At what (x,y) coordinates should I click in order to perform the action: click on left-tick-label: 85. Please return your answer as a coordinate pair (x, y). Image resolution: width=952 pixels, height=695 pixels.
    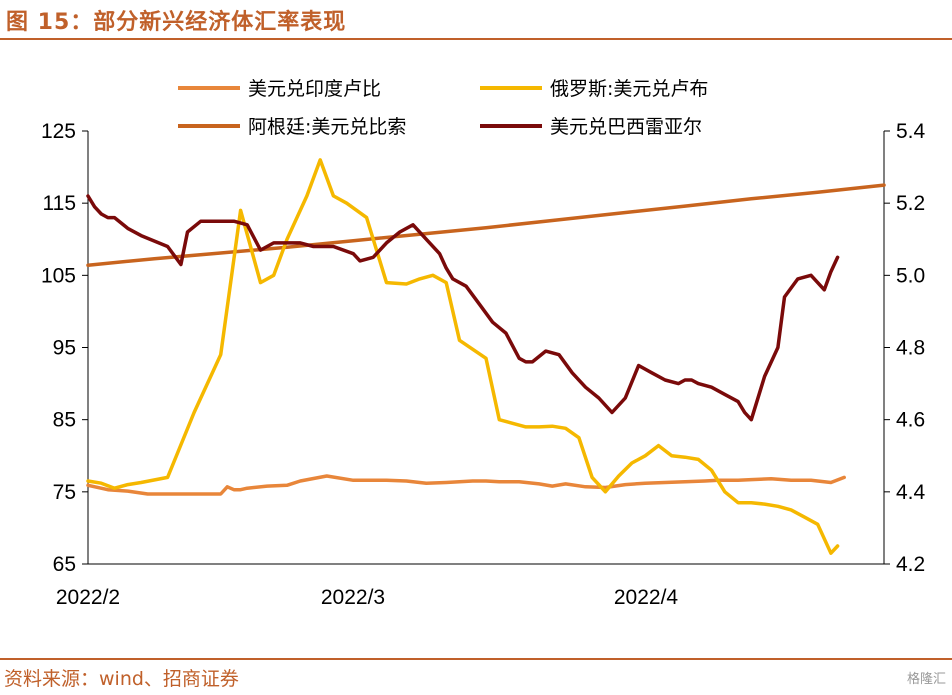
    Looking at the image, I should click on (64, 420).